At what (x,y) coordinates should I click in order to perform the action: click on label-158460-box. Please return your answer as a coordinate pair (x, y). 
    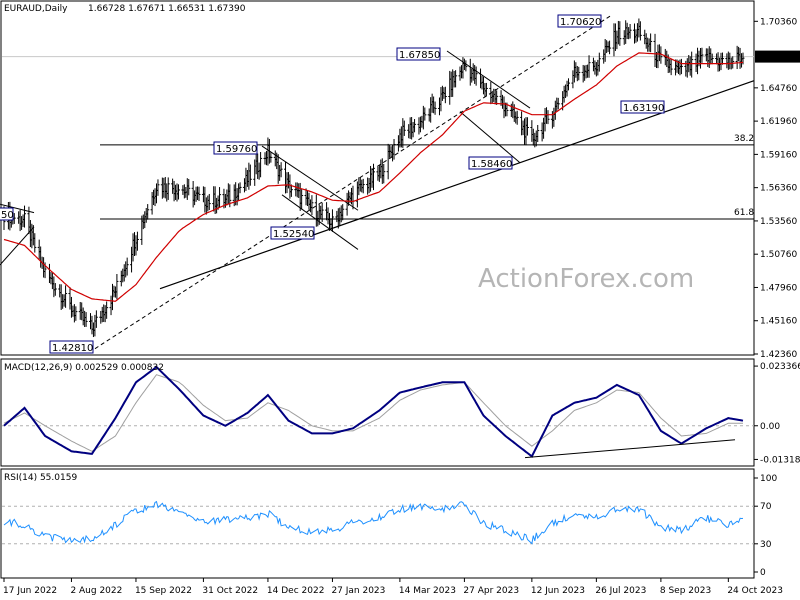
    Looking at the image, I should click on (490, 163).